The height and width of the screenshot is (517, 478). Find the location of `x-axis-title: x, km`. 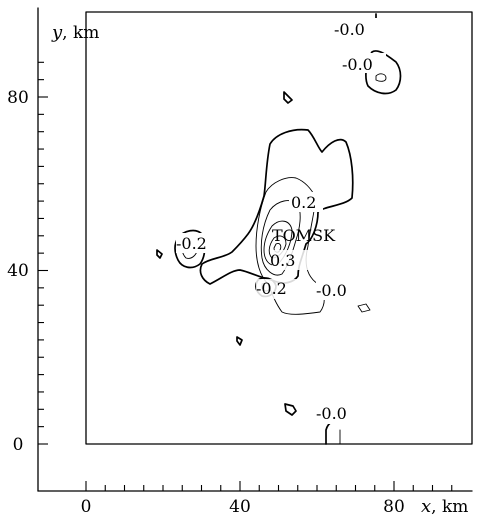

x-axis-title: x, km is located at coordinates (444, 506).